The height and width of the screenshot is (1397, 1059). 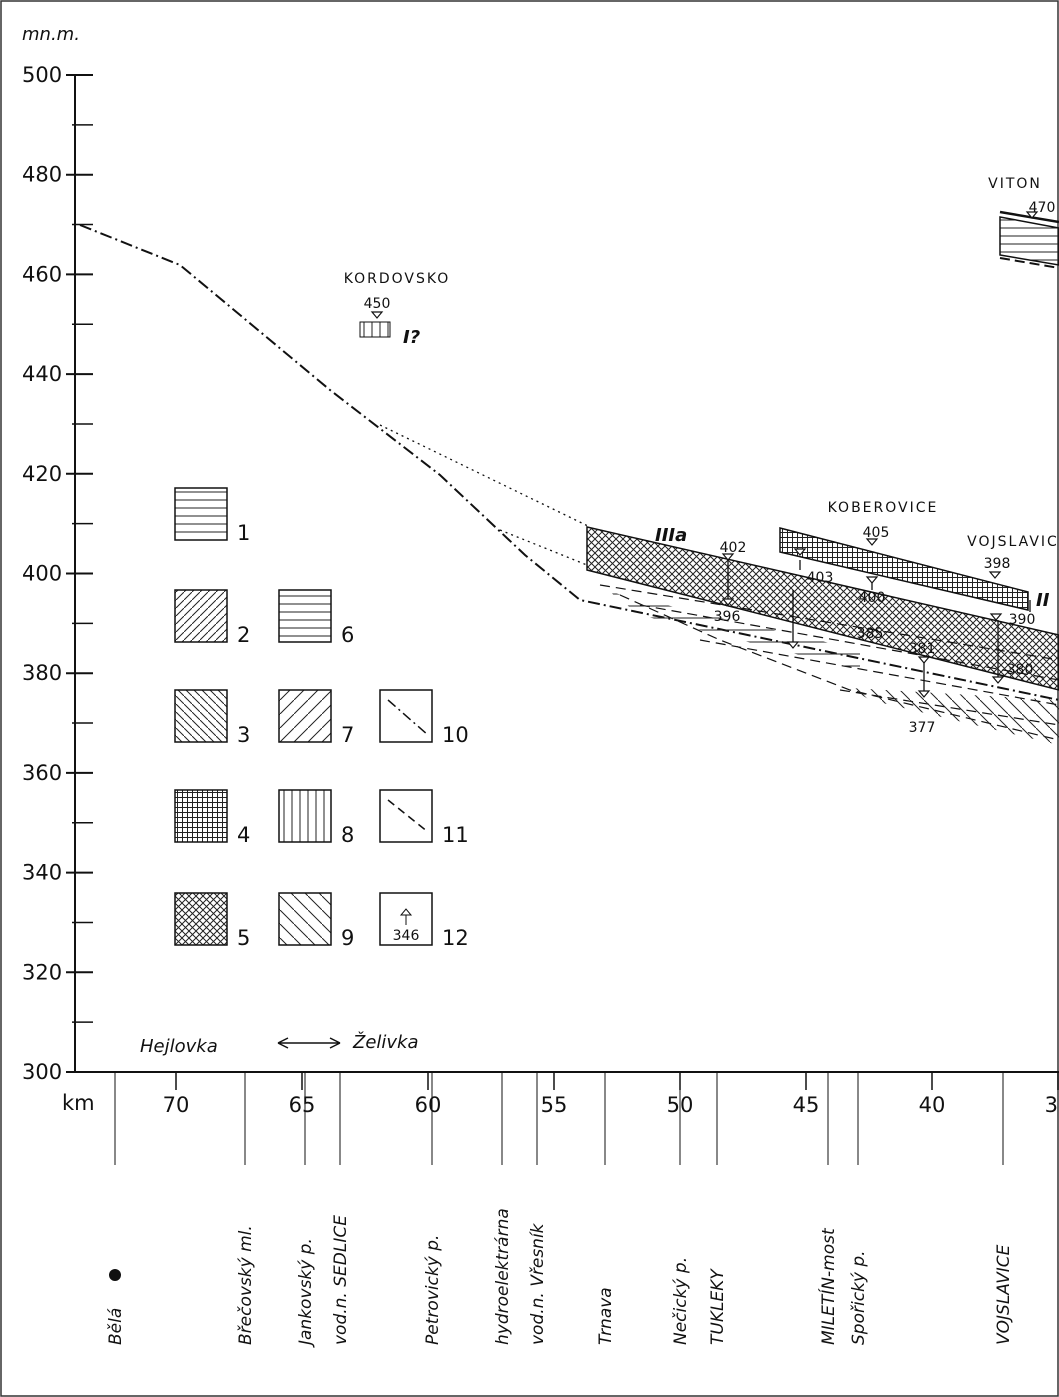 I want to click on legend-number: 7, so click(x=347, y=735).